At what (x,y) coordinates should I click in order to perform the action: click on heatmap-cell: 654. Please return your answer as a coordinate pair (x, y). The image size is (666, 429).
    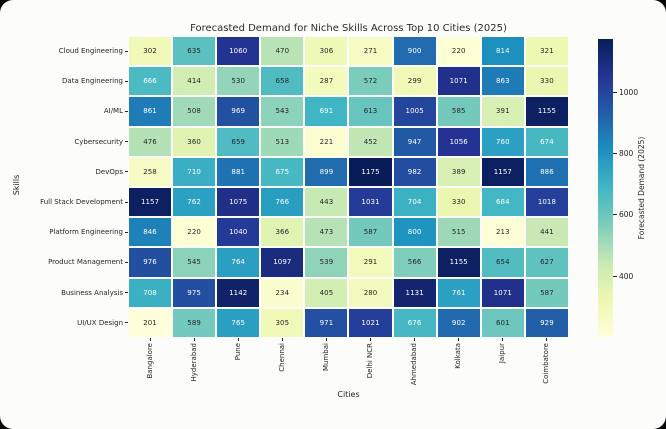
    Looking at the image, I should click on (502, 262).